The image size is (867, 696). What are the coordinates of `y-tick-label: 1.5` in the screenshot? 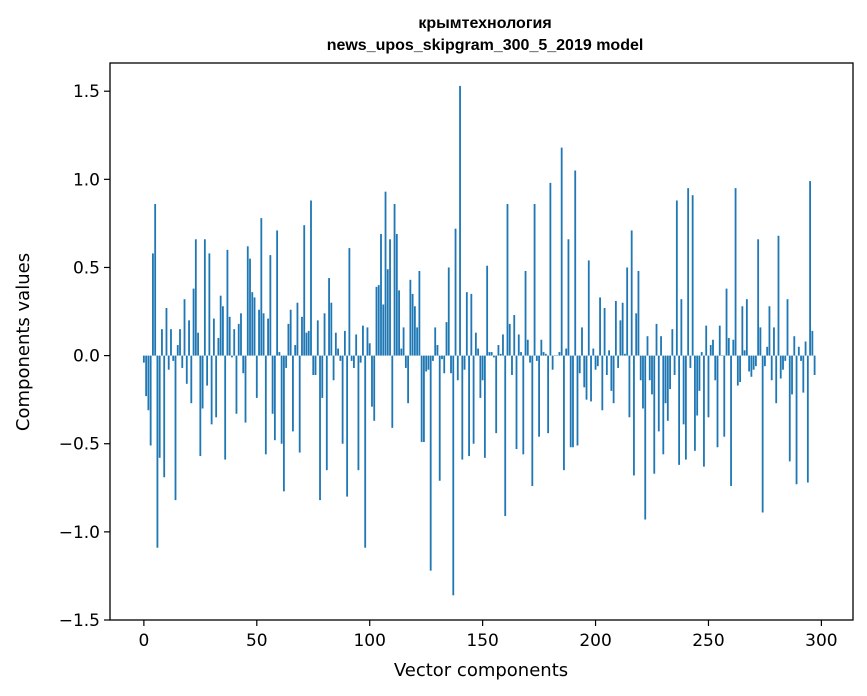 It's located at (86, 92).